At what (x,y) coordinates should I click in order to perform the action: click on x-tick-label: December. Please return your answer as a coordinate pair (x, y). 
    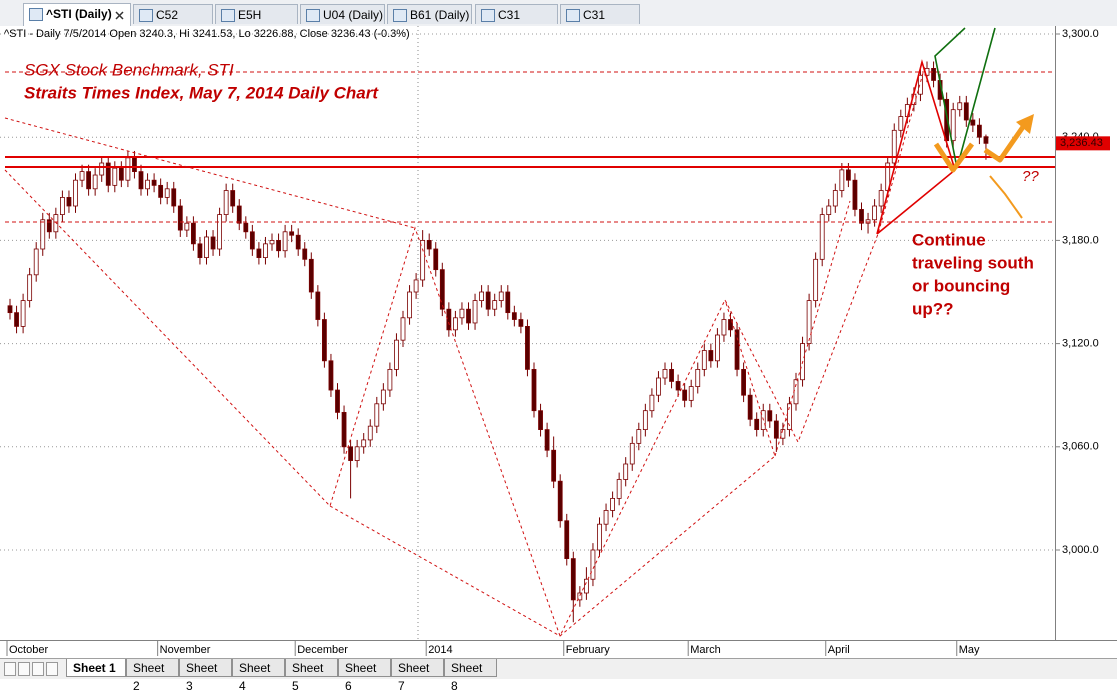
    Looking at the image, I should click on (322, 650).